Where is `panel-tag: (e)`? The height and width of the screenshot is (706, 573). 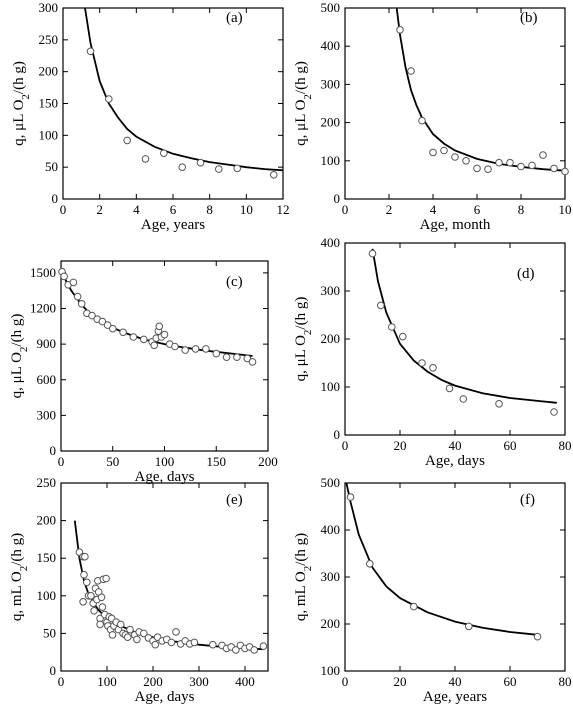
panel-tag: (e) is located at coordinates (234, 500).